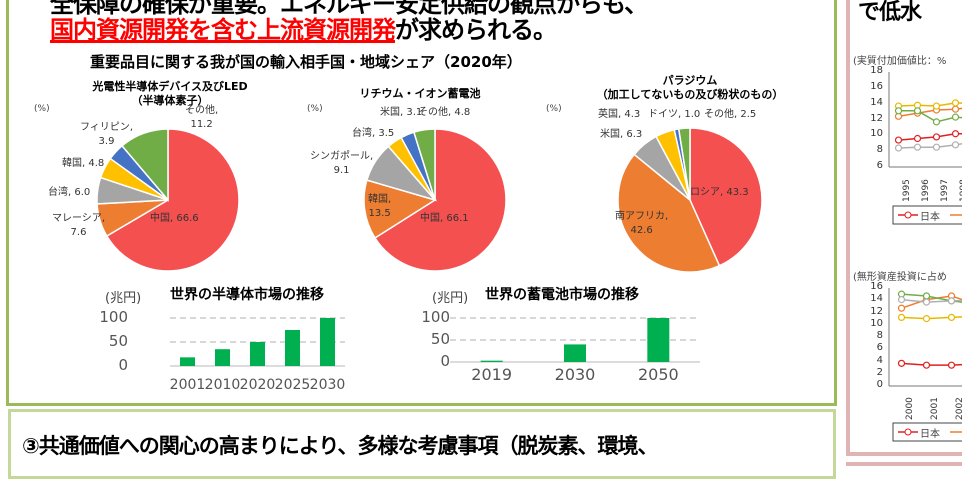 Image resolution: width=962 pixels, height=479 pixels. I want to click on x-tick-label: 2000, so click(910, 408).